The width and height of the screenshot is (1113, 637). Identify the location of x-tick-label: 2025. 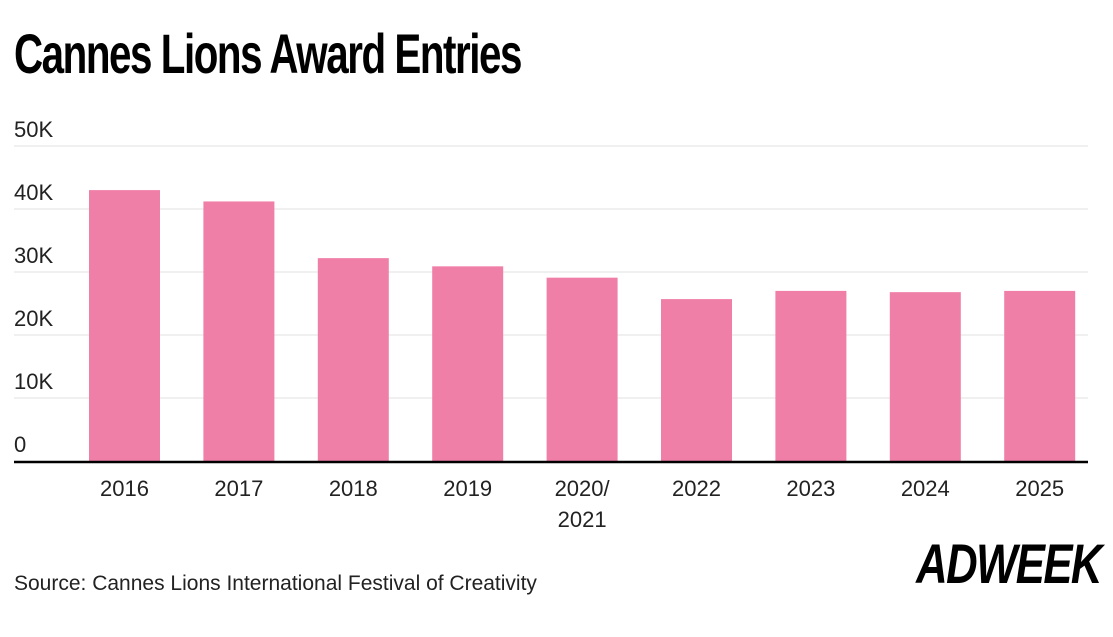
(1039, 488).